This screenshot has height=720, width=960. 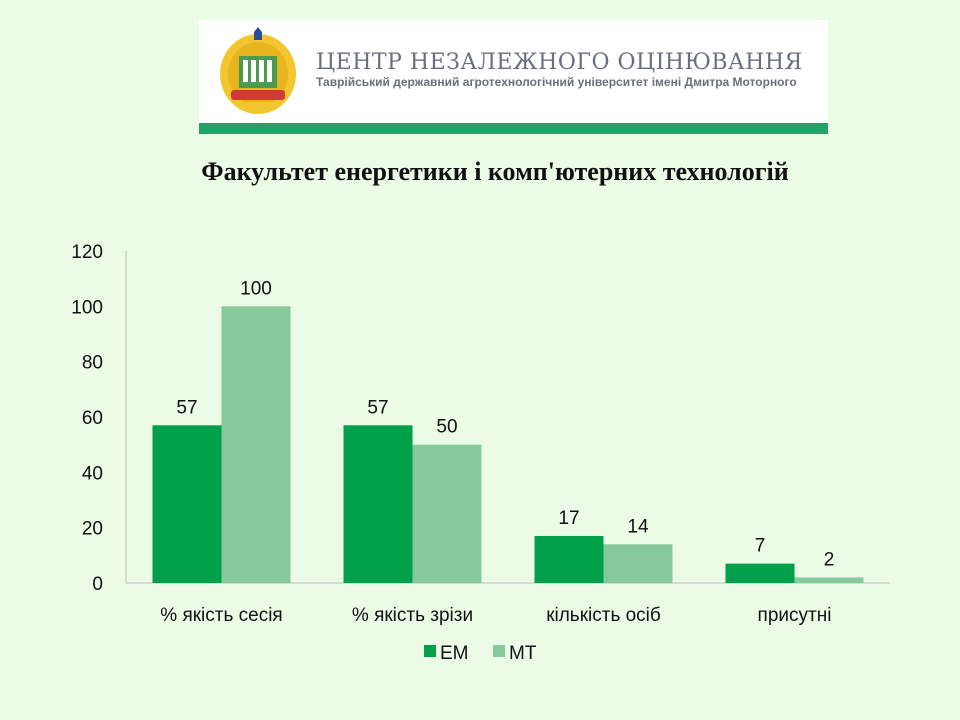 I want to click on x-category-label: кількість осіб, so click(x=603, y=615).